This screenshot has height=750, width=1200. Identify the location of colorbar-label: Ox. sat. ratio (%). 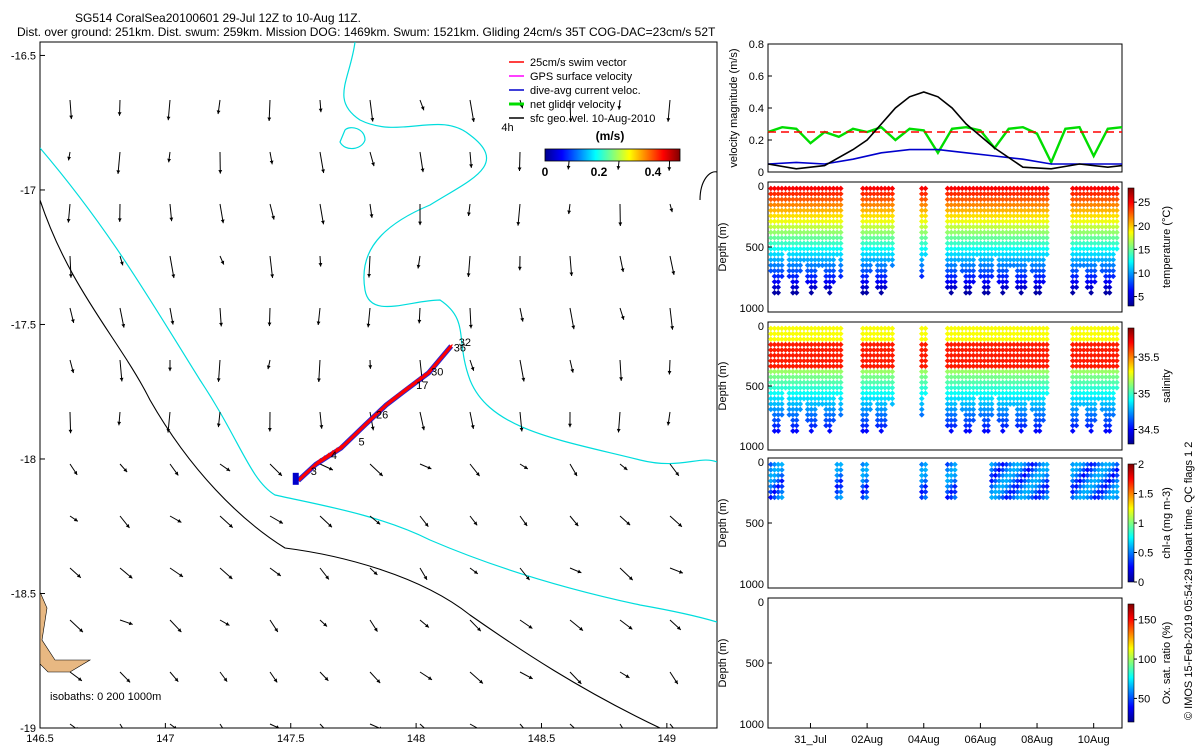
(1167, 663).